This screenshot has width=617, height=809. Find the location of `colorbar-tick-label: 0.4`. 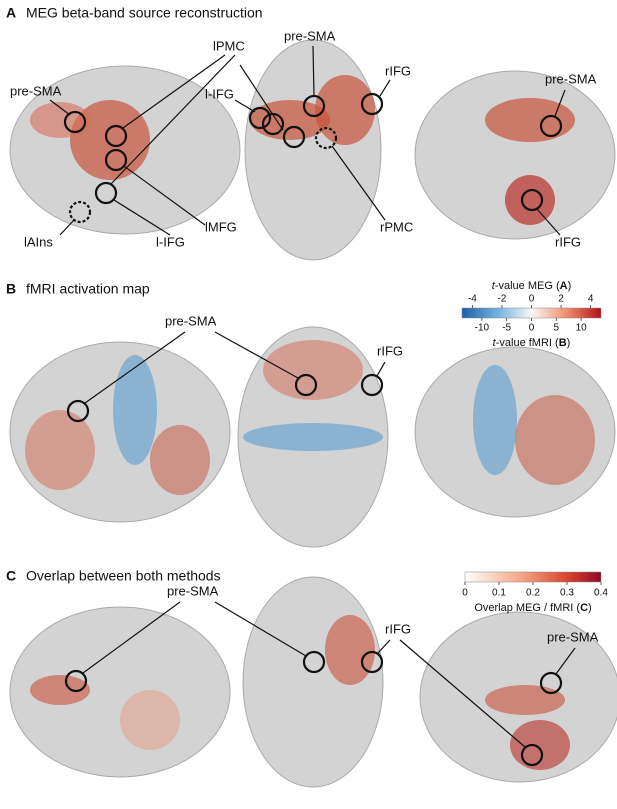

colorbar-tick-label: 0.4 is located at coordinates (601, 593).